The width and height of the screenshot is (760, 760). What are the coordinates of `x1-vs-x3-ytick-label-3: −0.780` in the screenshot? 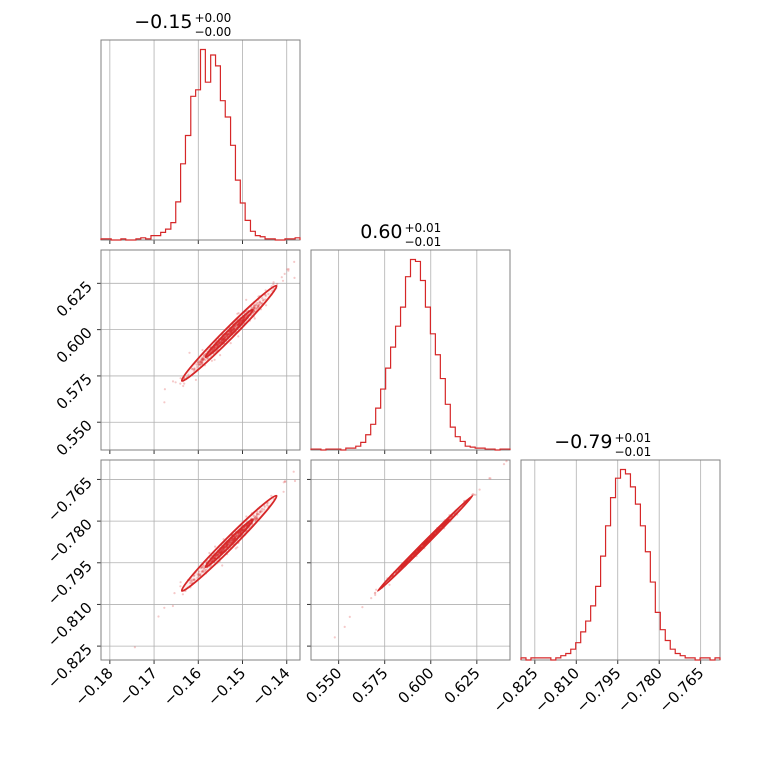 It's located at (70, 541).